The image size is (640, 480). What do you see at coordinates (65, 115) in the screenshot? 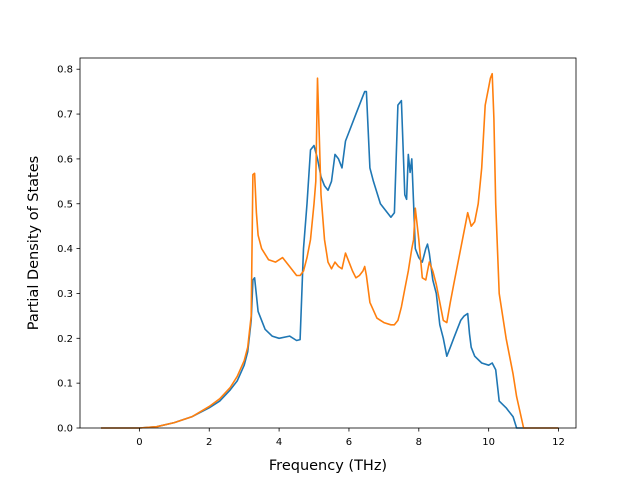
I see `y-tick-label: 0.7` at bounding box center [65, 115].